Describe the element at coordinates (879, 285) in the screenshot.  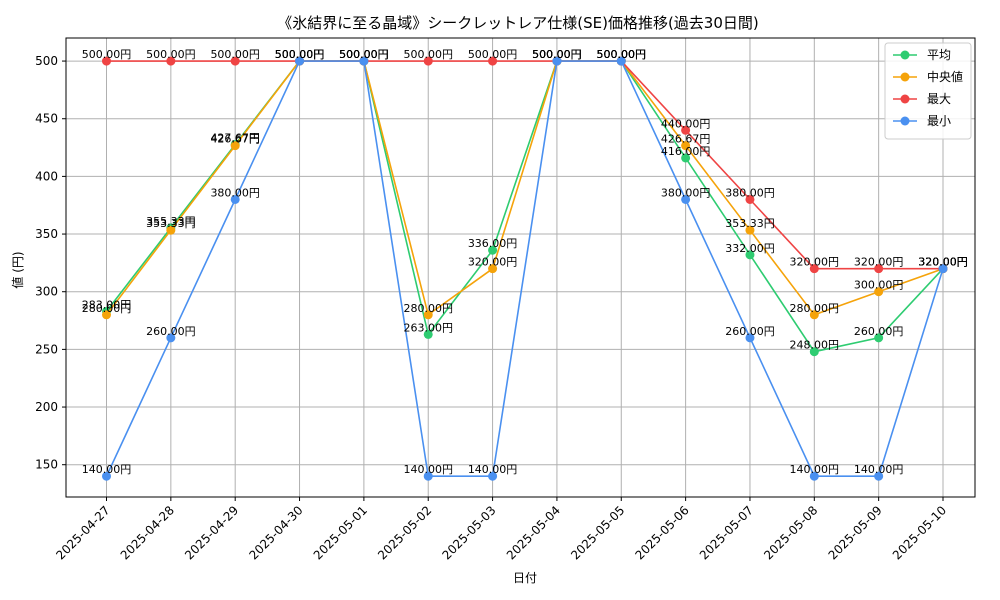
I see `data-label: 300.00円` at that location.